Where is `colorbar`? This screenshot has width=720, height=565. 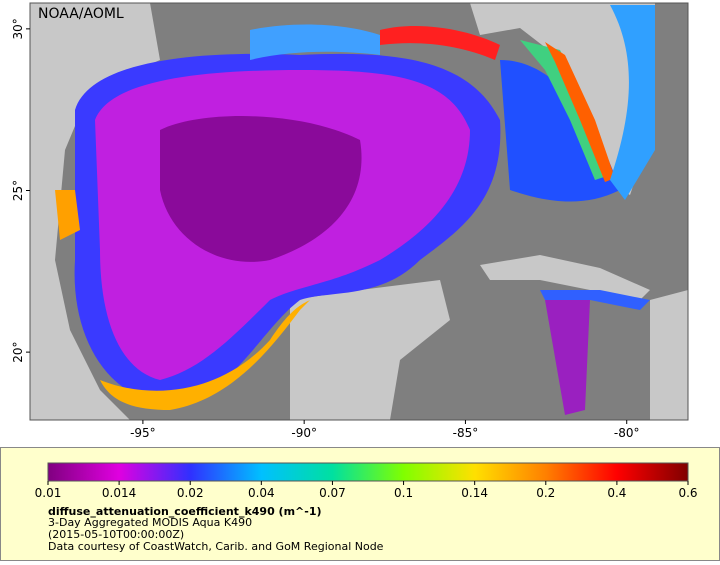
colorbar is located at coordinates (368, 472).